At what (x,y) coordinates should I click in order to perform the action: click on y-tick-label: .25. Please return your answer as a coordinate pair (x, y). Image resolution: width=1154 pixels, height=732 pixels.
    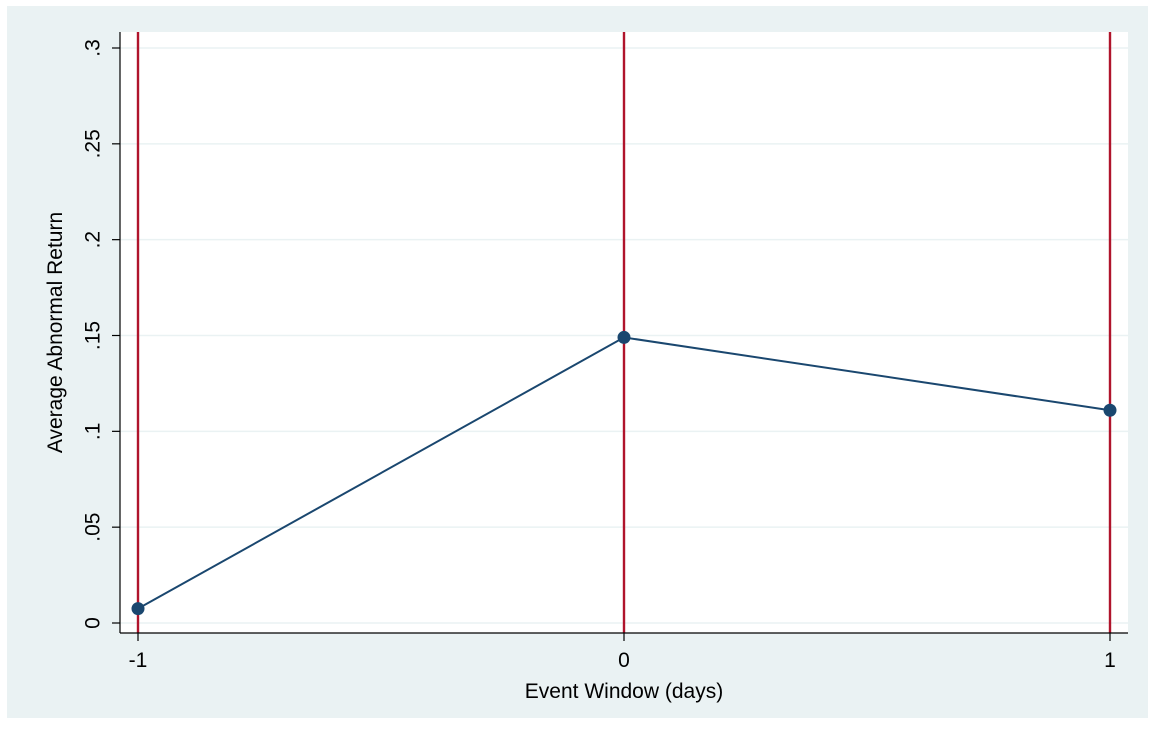
    Looking at the image, I should click on (93, 143).